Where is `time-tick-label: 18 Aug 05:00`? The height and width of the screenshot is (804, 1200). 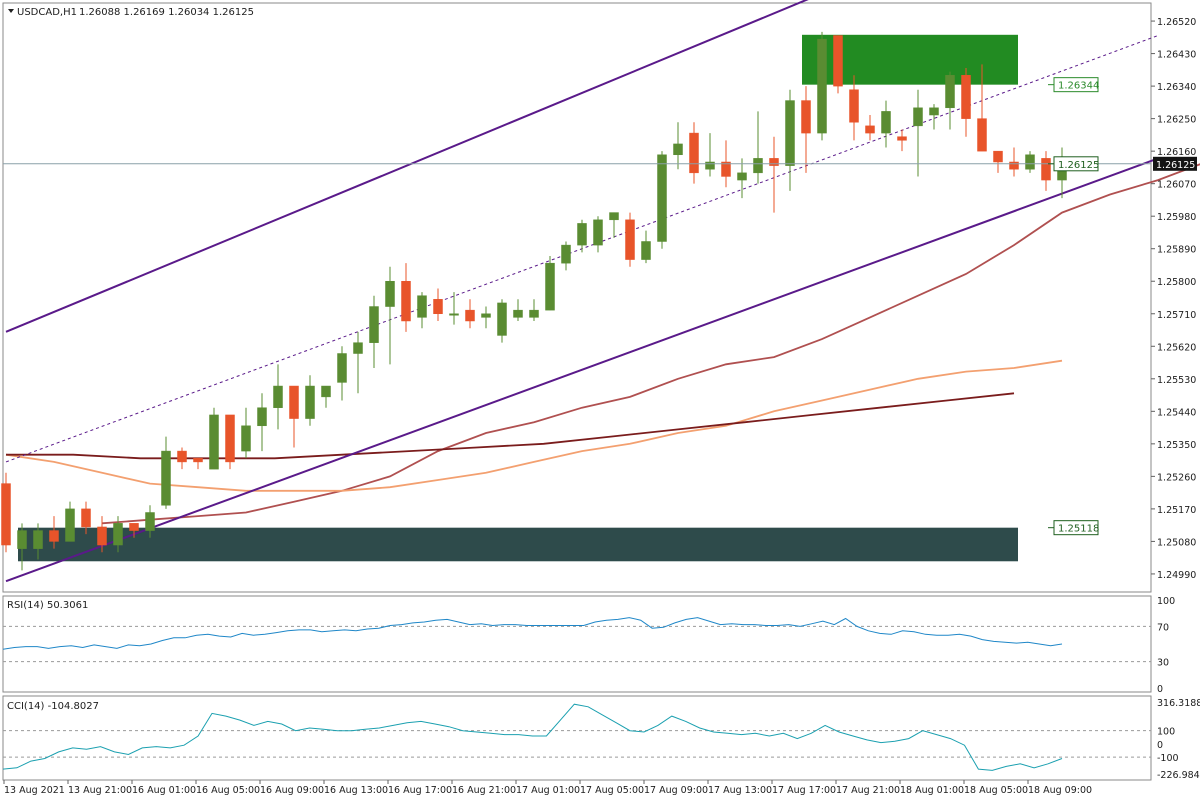
time-tick-label: 18 Aug 05:00 is located at coordinates (996, 790).